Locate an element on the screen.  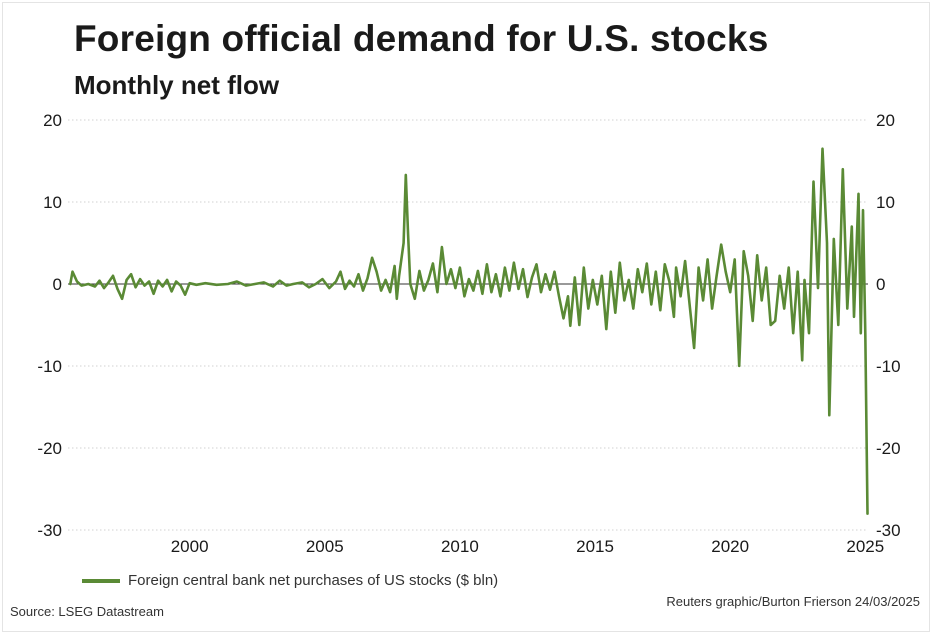
y-tick-label-left: -30 is located at coordinates (49, 530).